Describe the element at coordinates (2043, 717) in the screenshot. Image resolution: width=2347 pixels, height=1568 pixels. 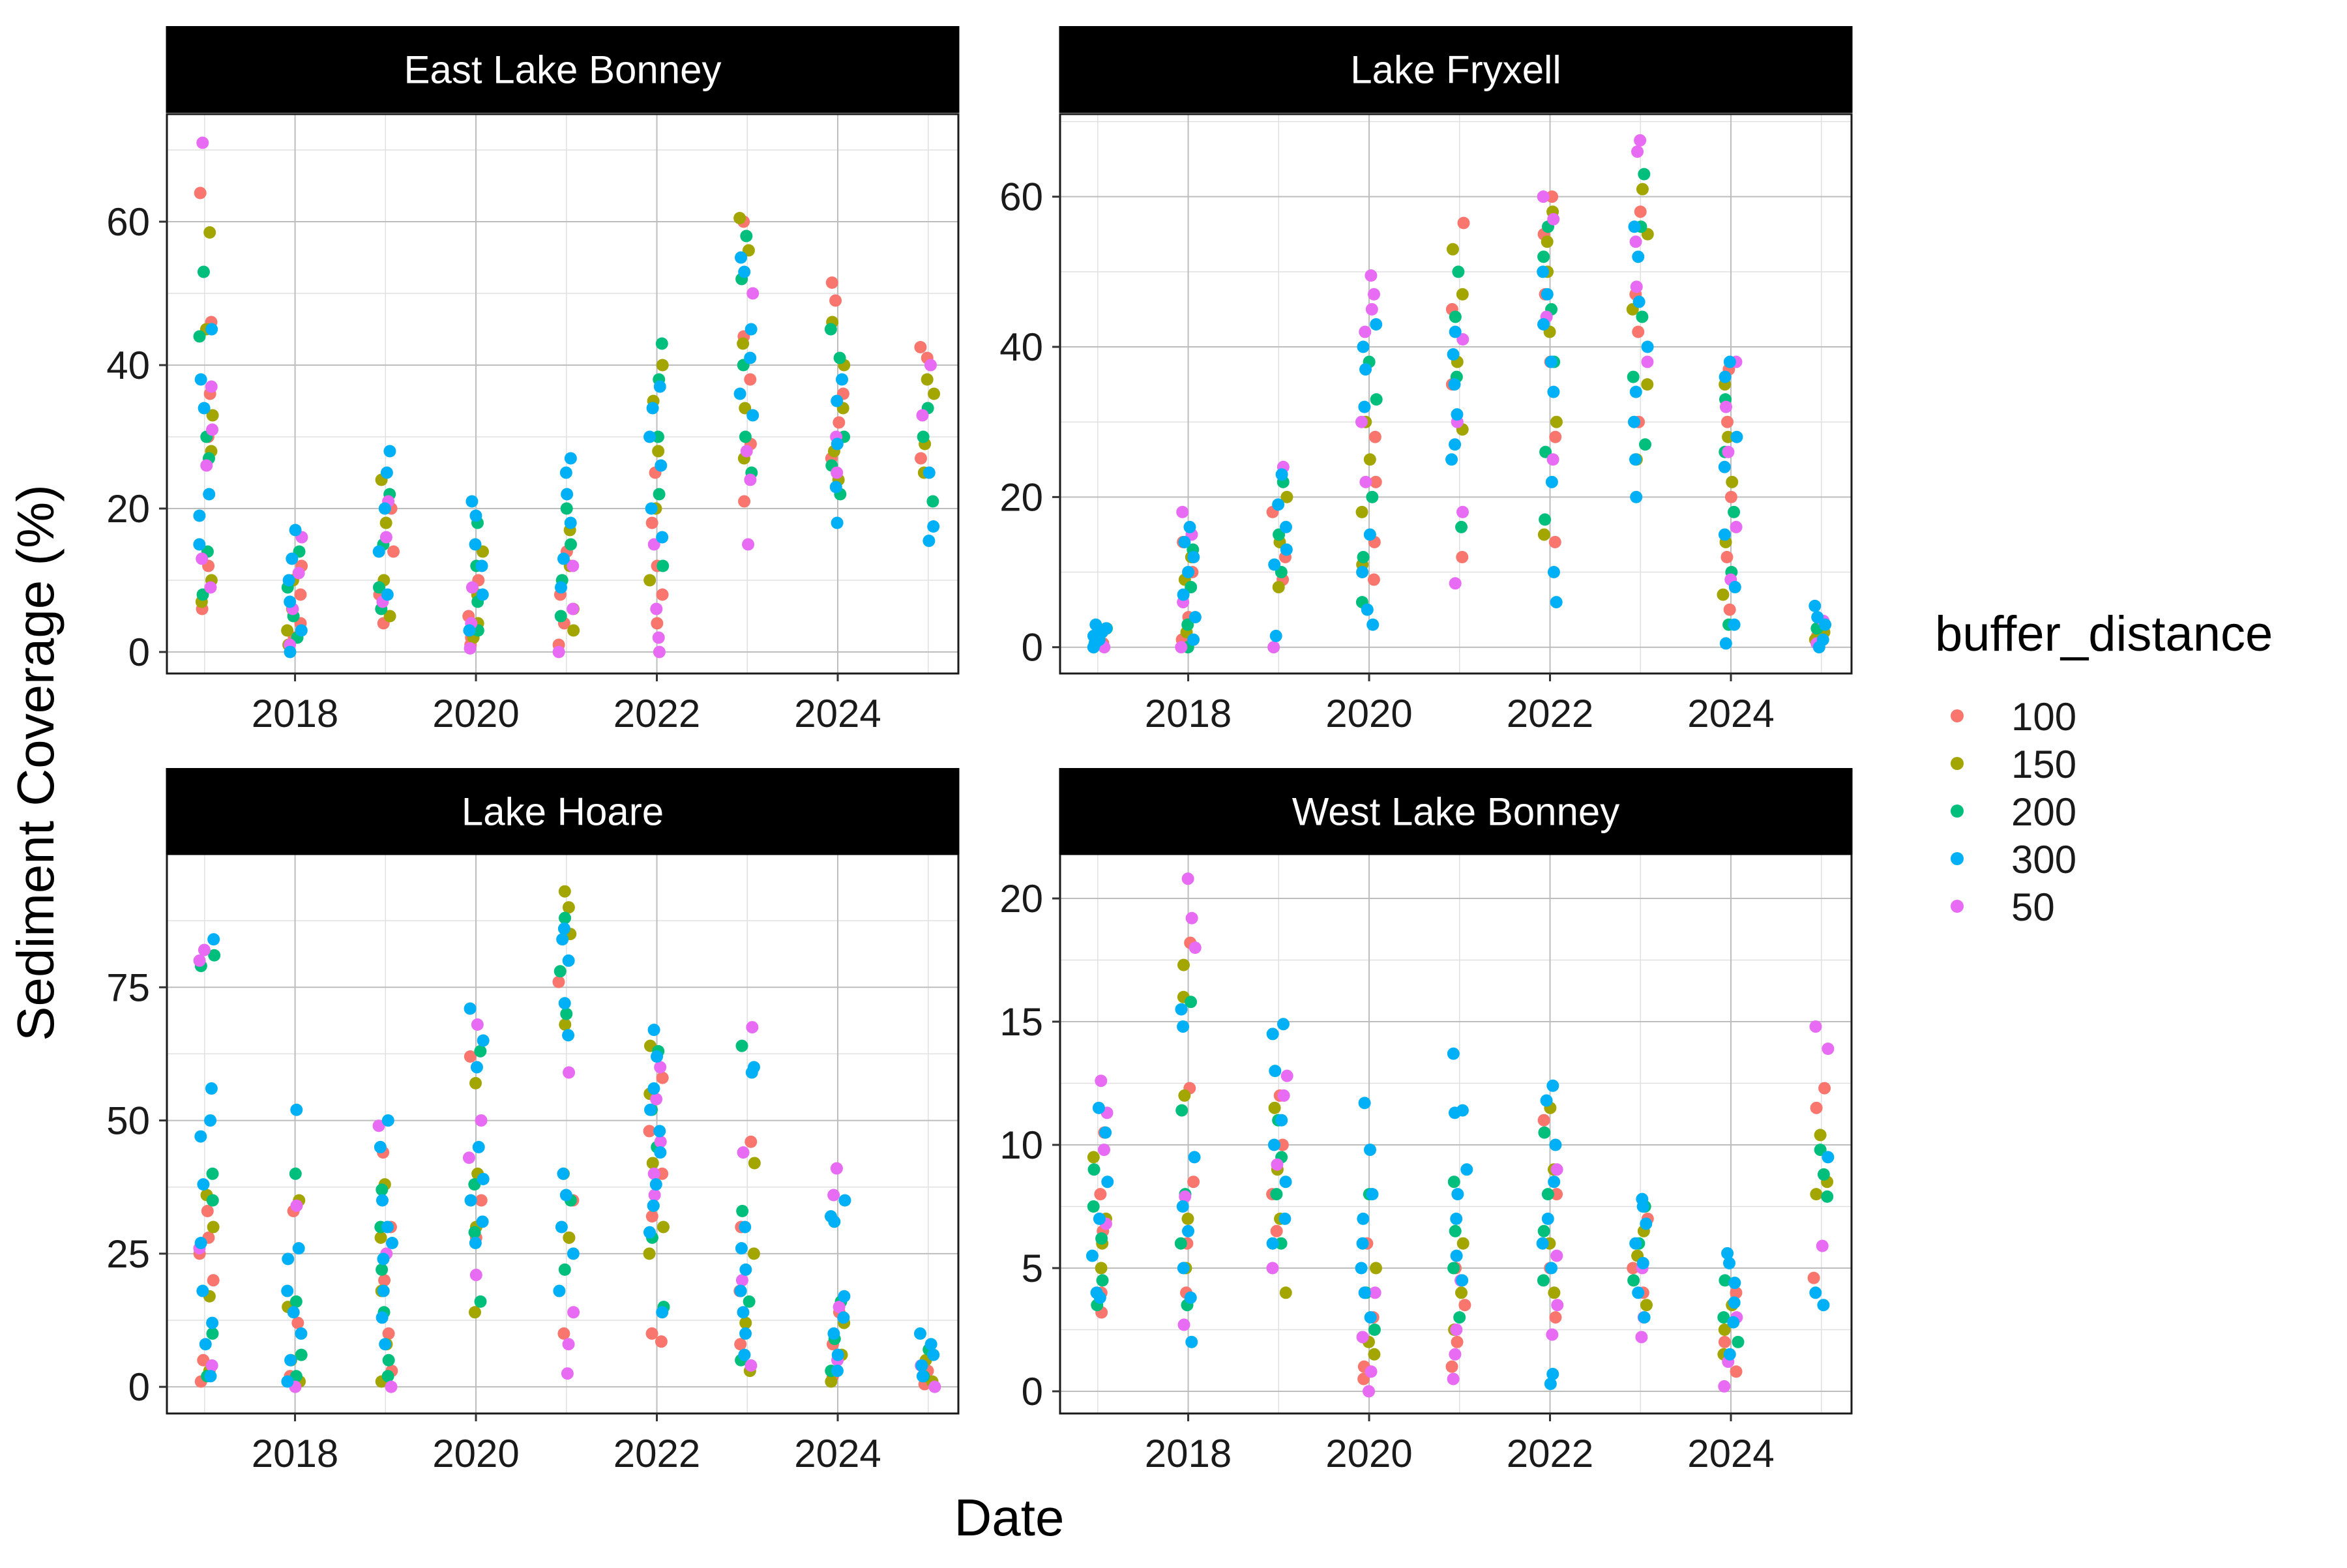
I see `legend-label: 100` at that location.